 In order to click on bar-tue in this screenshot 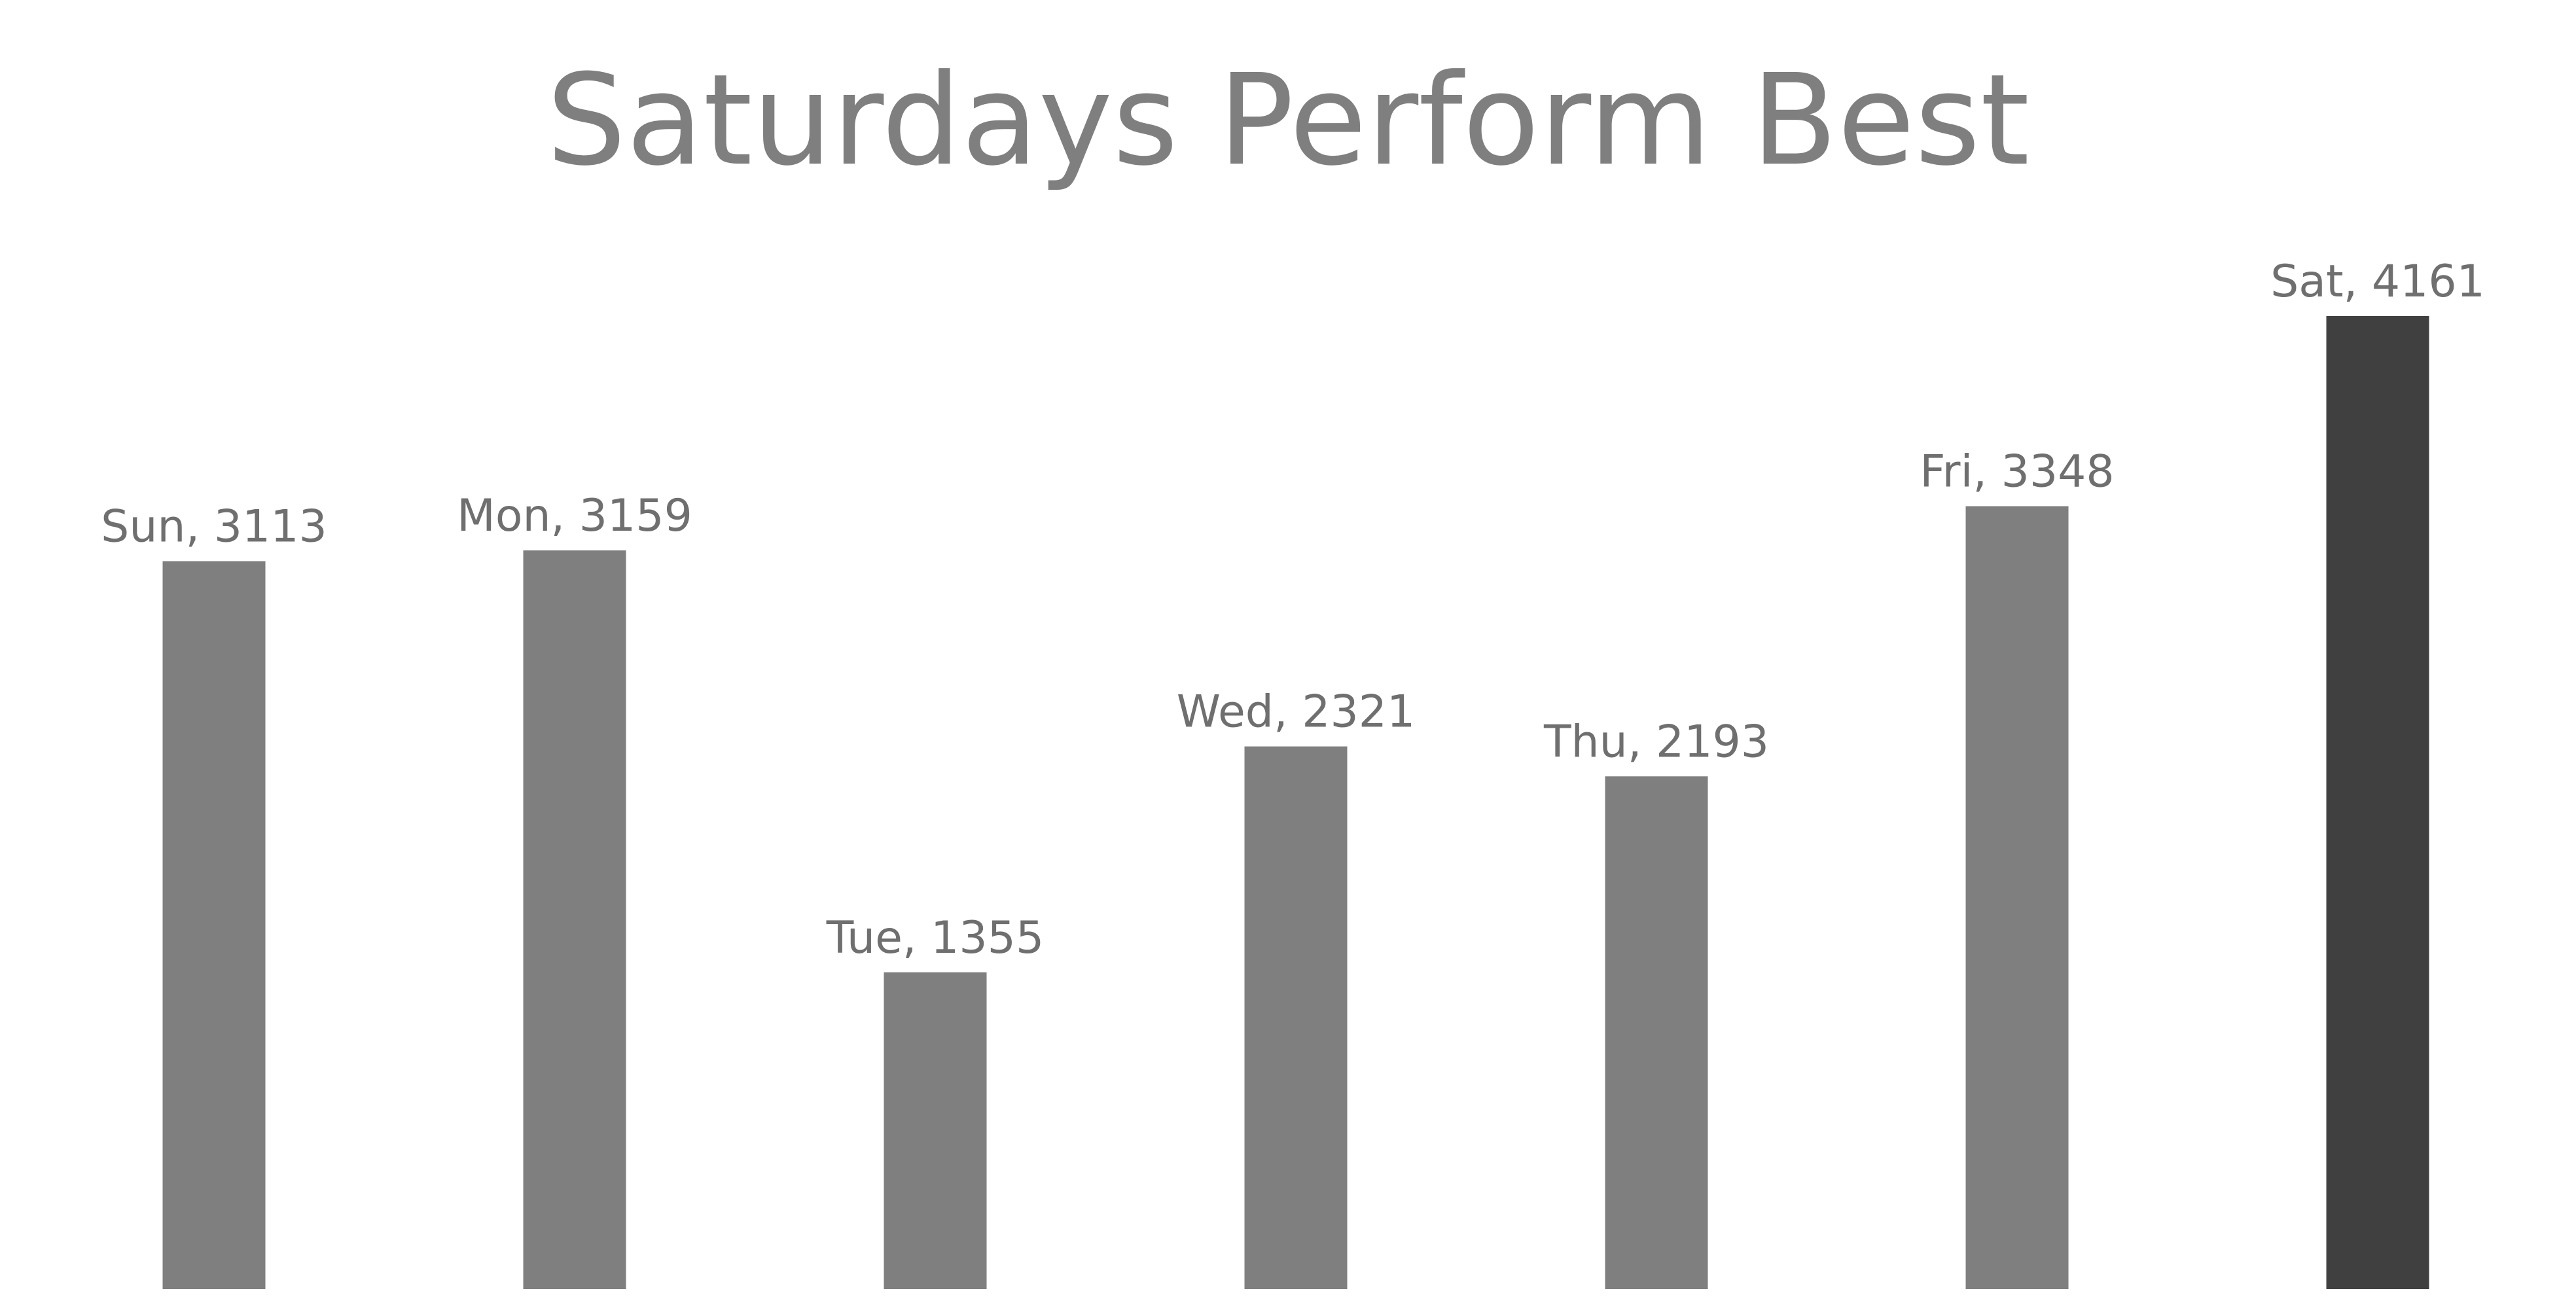, I will do `click(935, 1131)`.